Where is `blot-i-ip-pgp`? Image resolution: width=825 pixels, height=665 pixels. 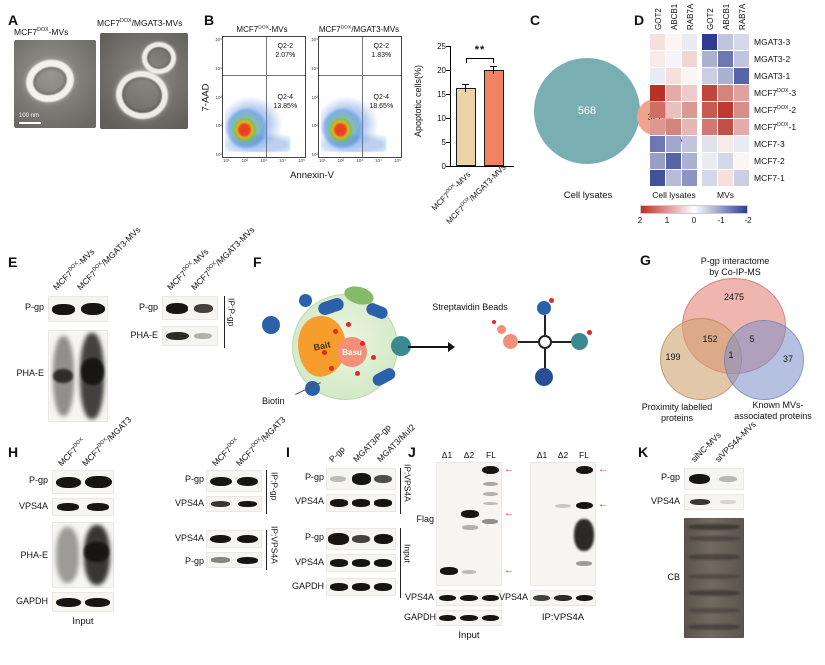
blot-i-ip-pgp is located at coordinates (361, 479).